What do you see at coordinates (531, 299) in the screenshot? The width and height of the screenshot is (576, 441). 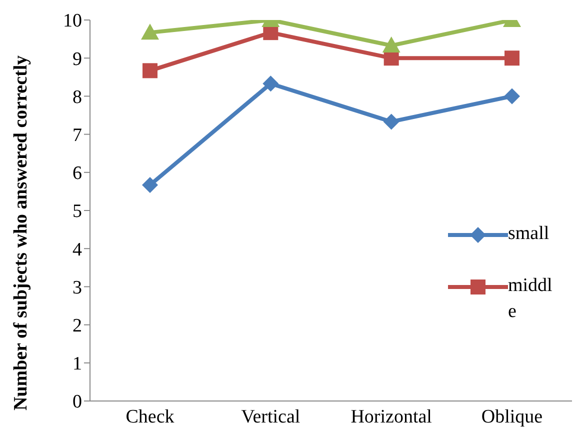 I see `legend-label: middle` at bounding box center [531, 299].